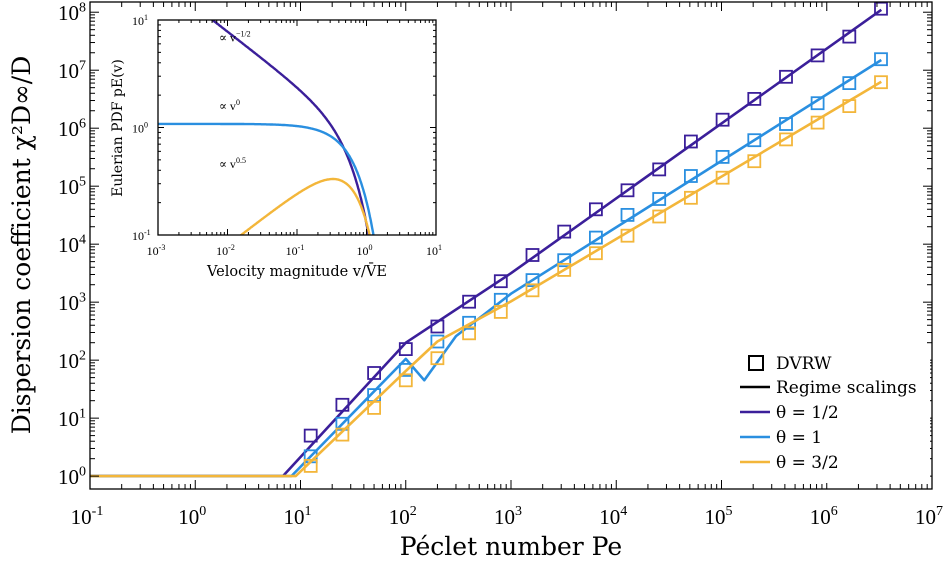 The width and height of the screenshot is (951, 564). What do you see at coordinates (824, 516) in the screenshot?
I see `x-tick-label: 10⁶` at bounding box center [824, 516].